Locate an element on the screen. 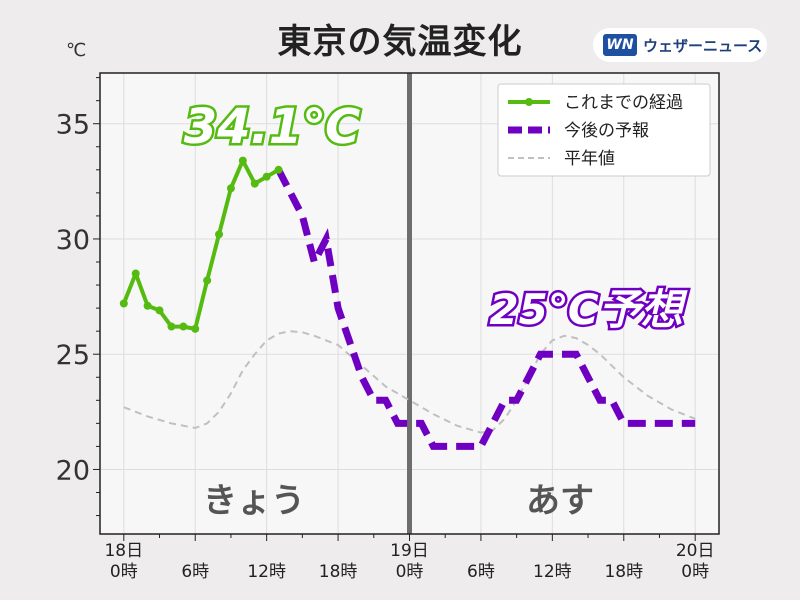 This screenshot has width=800, height=600. legend-label: 平年値 is located at coordinates (589, 159).